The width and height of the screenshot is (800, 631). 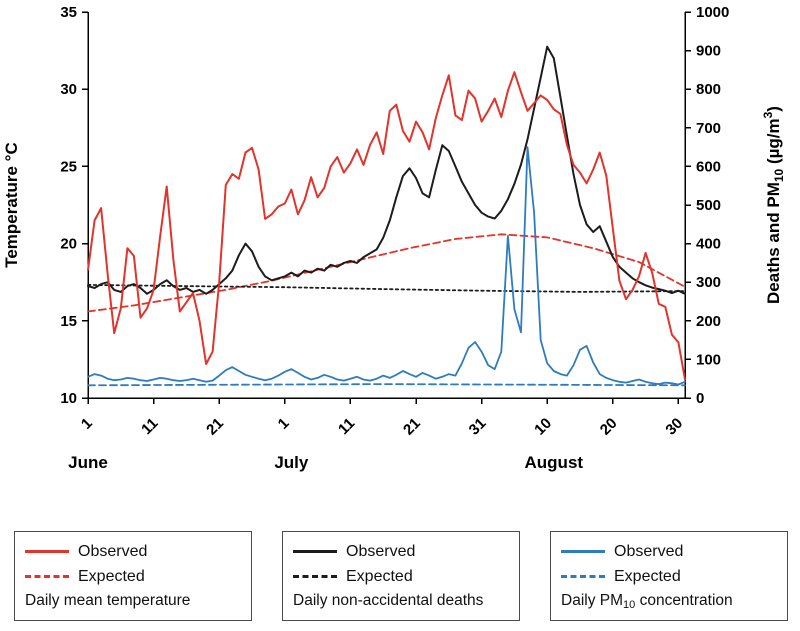 I want to click on y-right-tick-label: 0, so click(x=700, y=398).